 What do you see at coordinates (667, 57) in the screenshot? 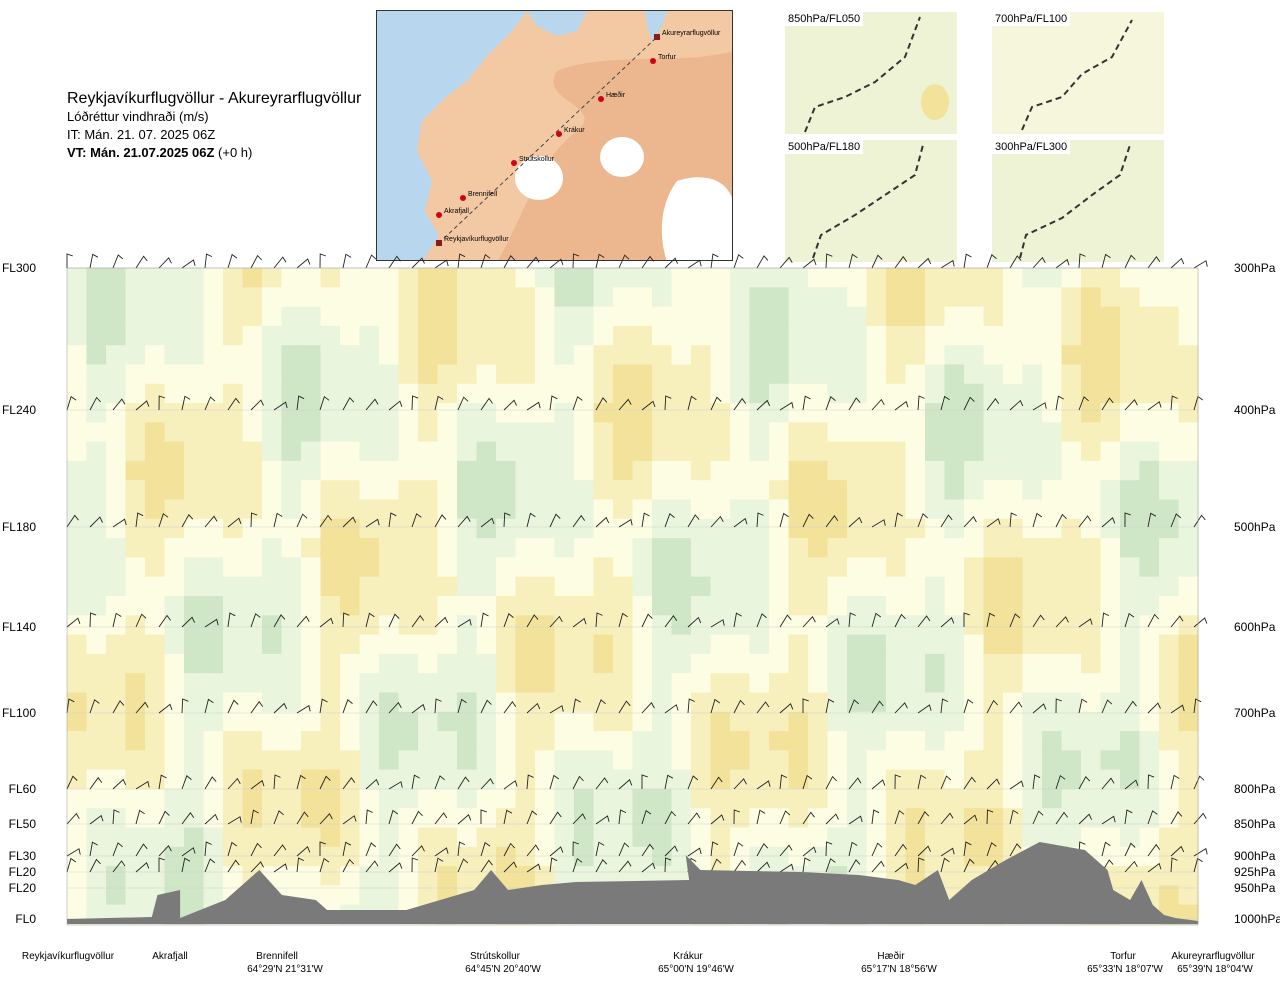
I see `map-place-label: Torfur` at bounding box center [667, 57].